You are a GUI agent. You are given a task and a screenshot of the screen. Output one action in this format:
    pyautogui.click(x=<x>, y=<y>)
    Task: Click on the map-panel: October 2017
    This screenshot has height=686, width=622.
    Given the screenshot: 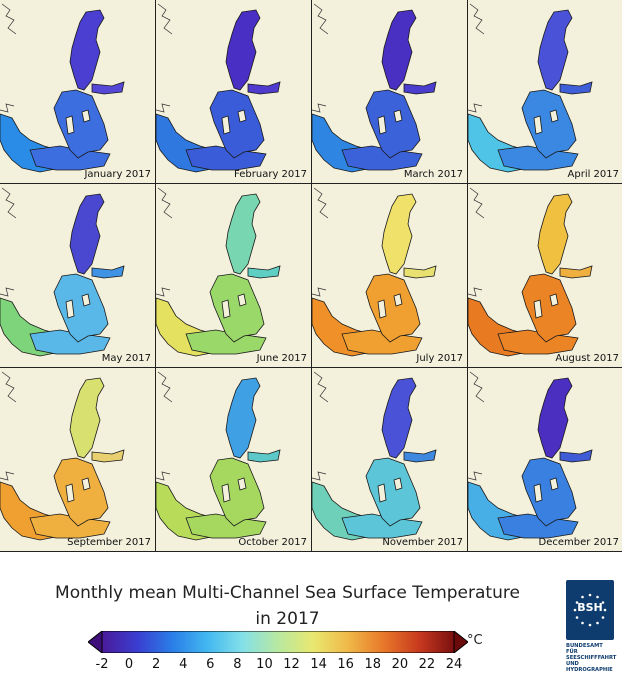 What is the action you would take?
    pyautogui.click(x=233, y=459)
    